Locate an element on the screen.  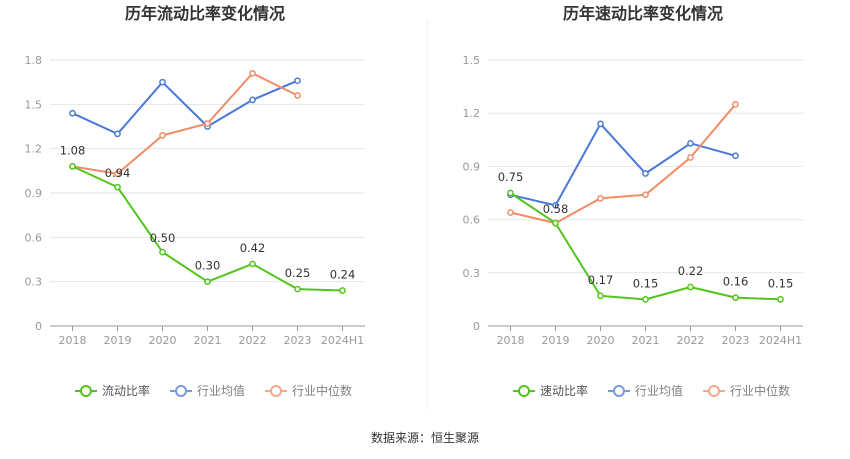
legend-label: 流动比率 is located at coordinates (126, 390).